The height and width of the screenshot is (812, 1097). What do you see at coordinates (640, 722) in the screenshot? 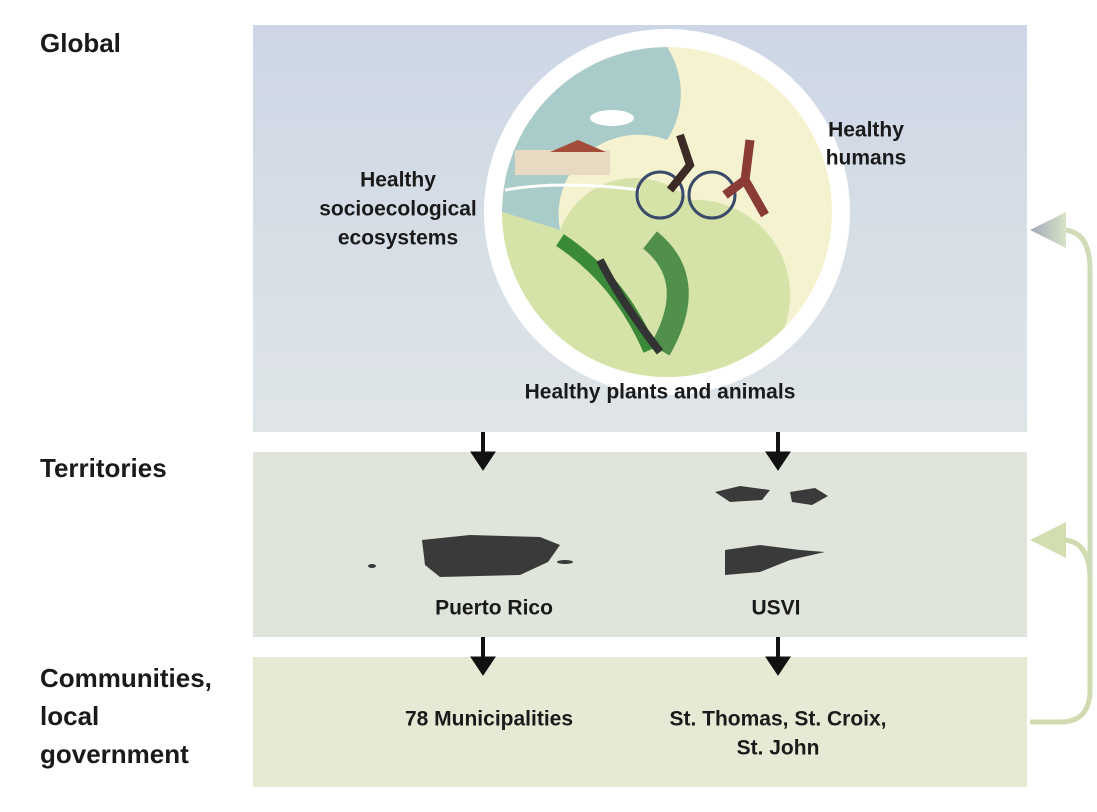
I see `communities-panel` at bounding box center [640, 722].